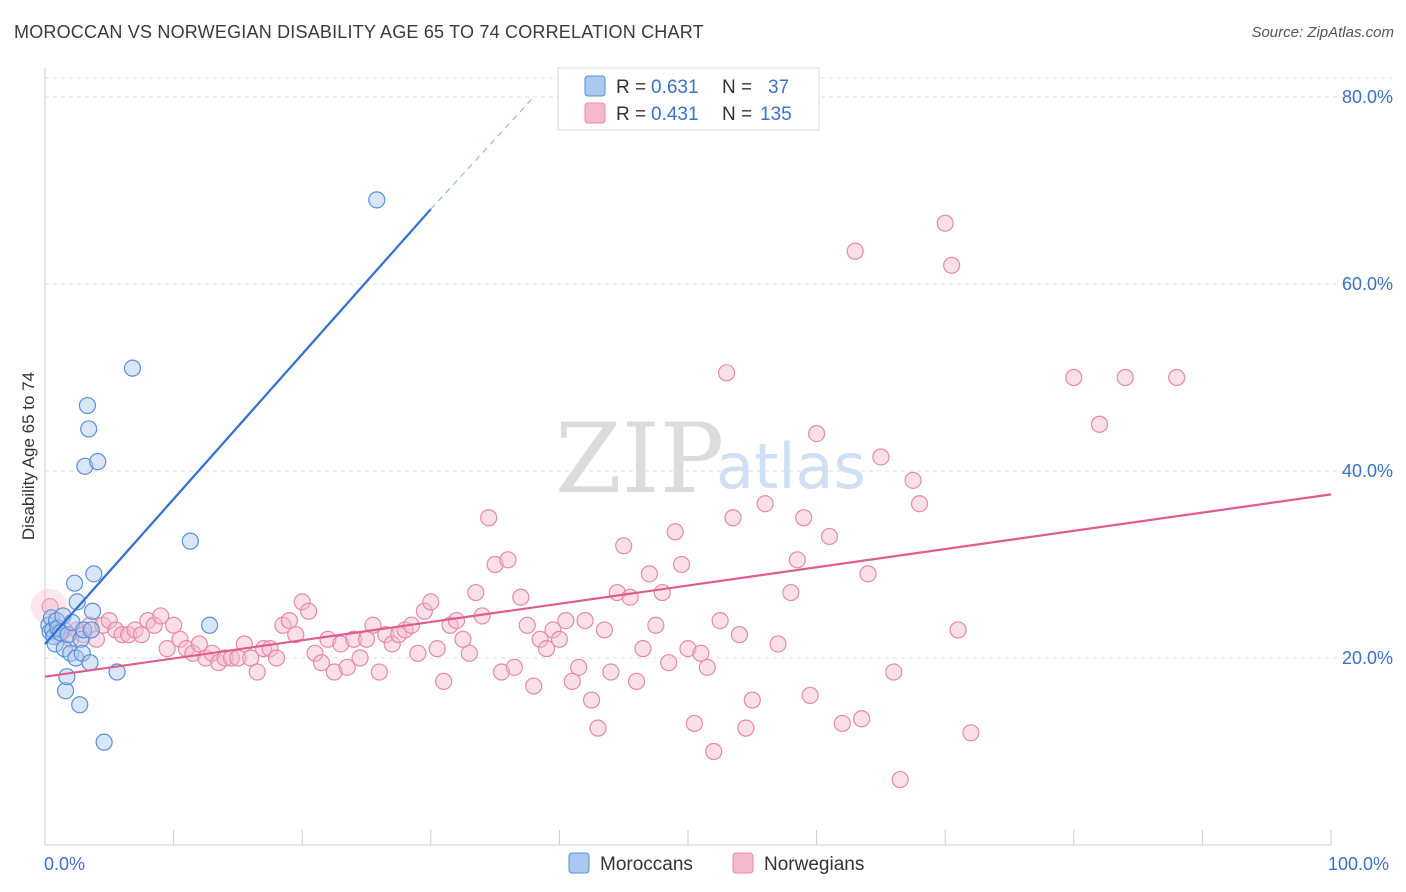 Image resolution: width=1406 pixels, height=892 pixels. What do you see at coordinates (64, 864) in the screenshot?
I see `x-tick-label-min: 0.0%` at bounding box center [64, 864].